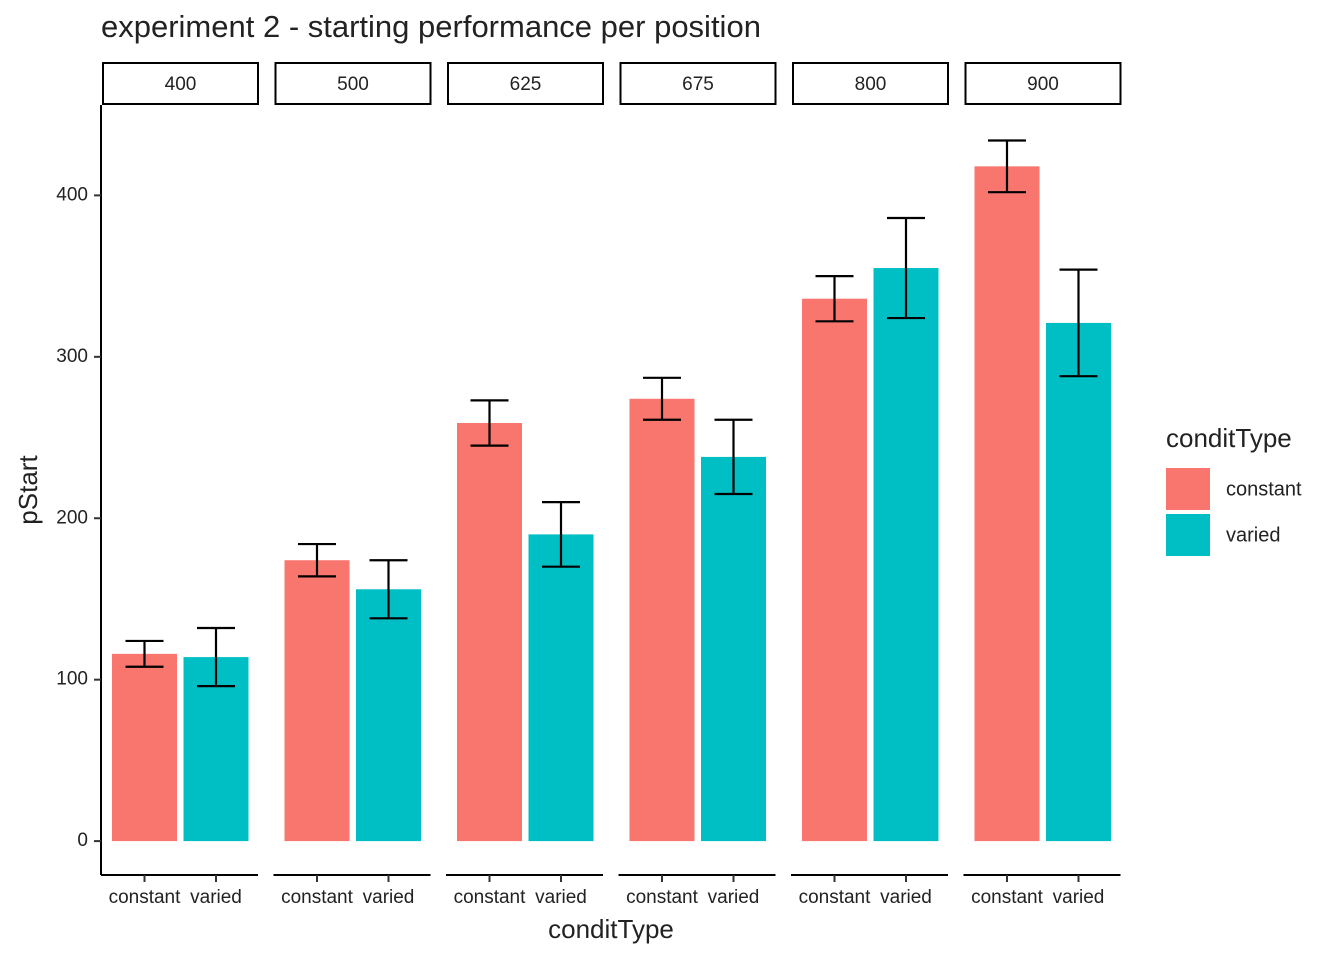 This screenshot has height=960, width=1344. Describe the element at coordinates (72, 356) in the screenshot. I see `y-tick-label: 300` at that location.